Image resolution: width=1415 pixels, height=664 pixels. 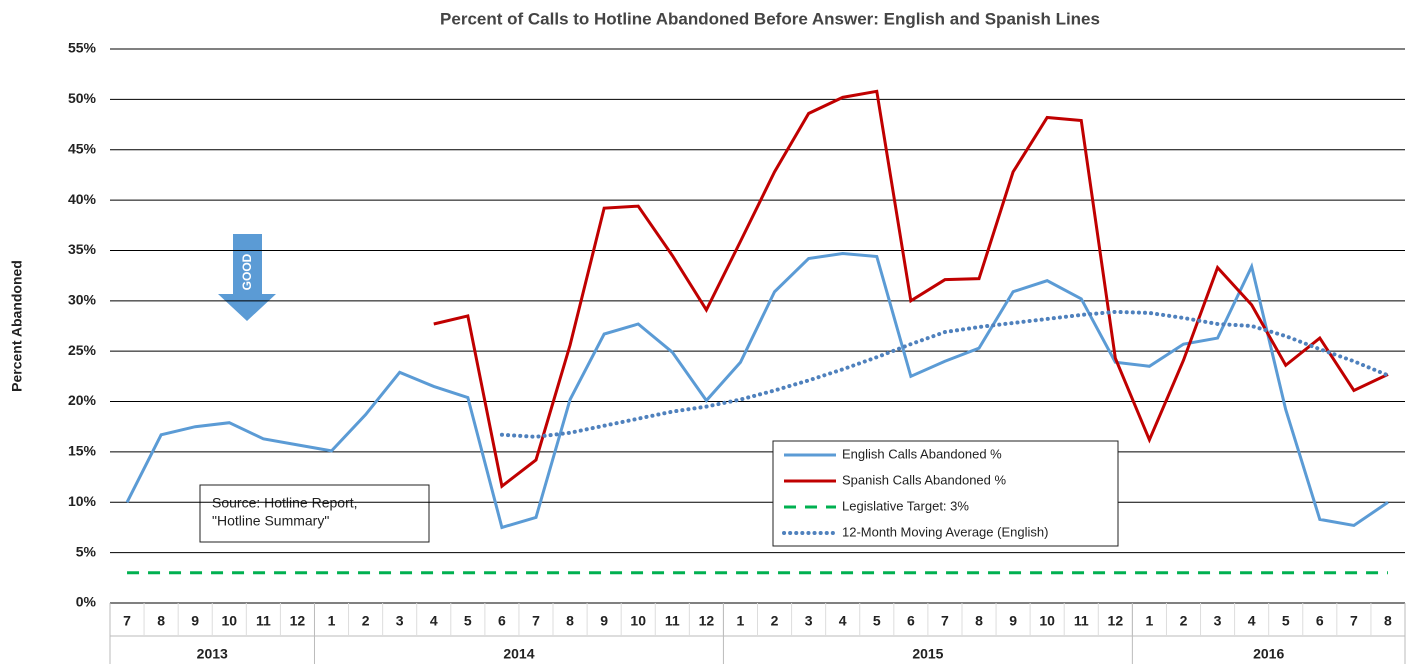 What do you see at coordinates (945, 531) in the screenshot?
I see `legend-label: 12-Month Moving Average (English)` at bounding box center [945, 531].